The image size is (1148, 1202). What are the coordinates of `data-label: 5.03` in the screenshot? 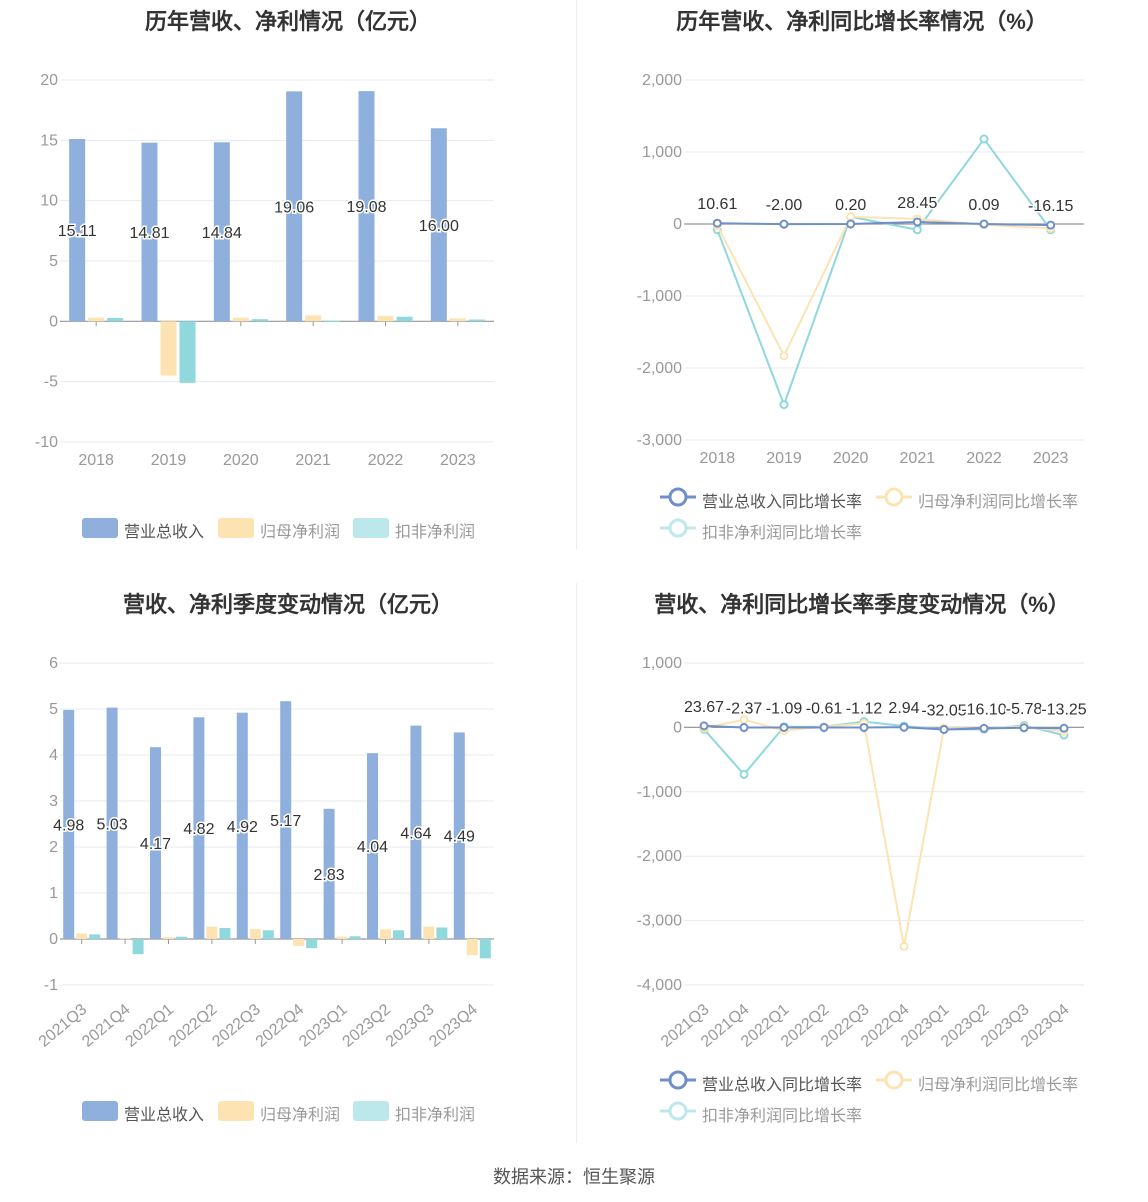 It's located at (112, 824).